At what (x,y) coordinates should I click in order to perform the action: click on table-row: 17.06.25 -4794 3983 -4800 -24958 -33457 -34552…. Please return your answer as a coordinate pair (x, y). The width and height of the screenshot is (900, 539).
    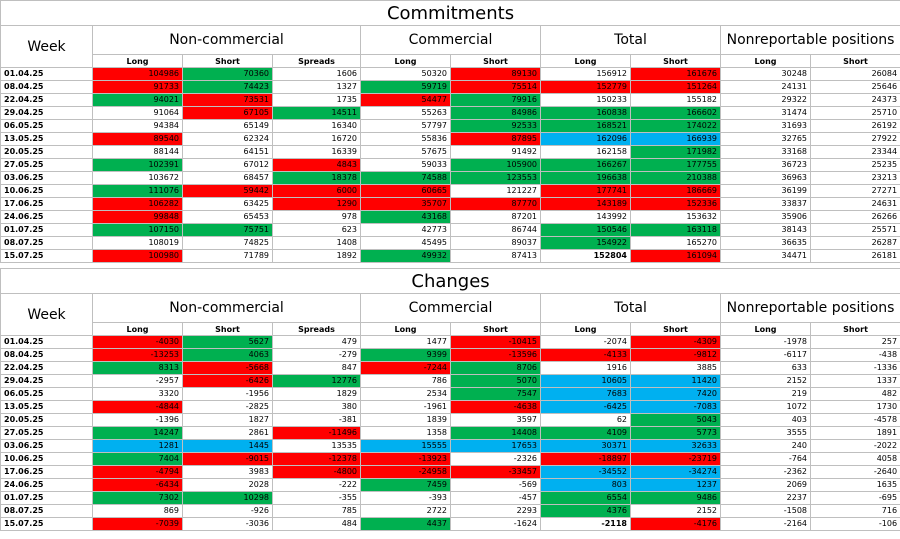
    Looking at the image, I should click on (450, 472).